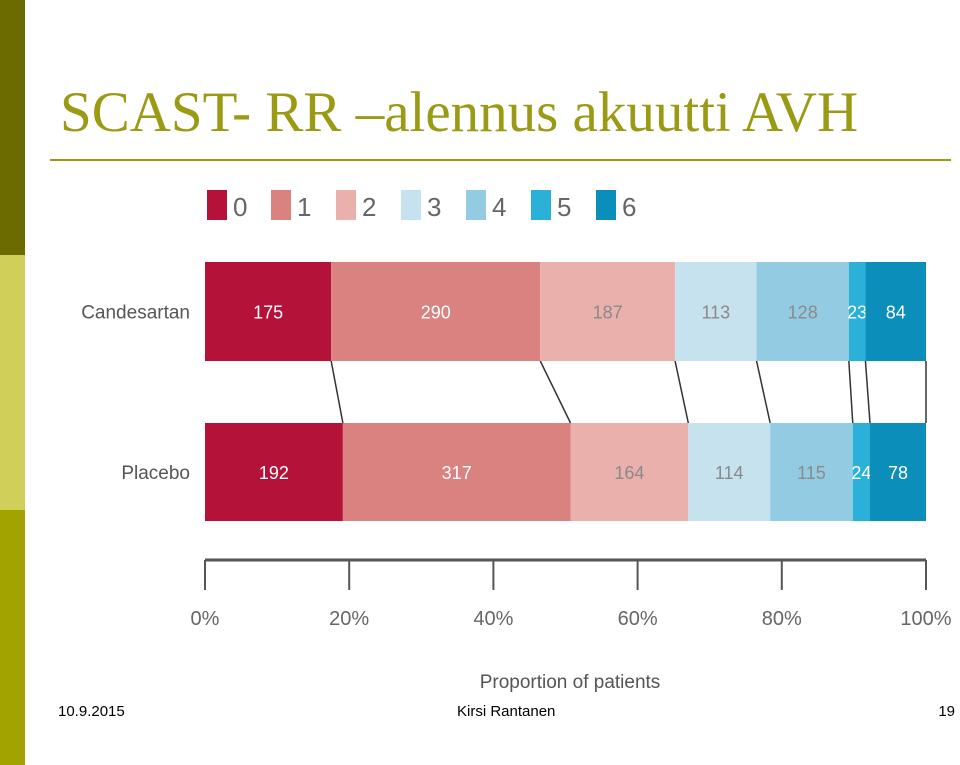  Describe the element at coordinates (500, 160) in the screenshot. I see `title-underline` at that location.